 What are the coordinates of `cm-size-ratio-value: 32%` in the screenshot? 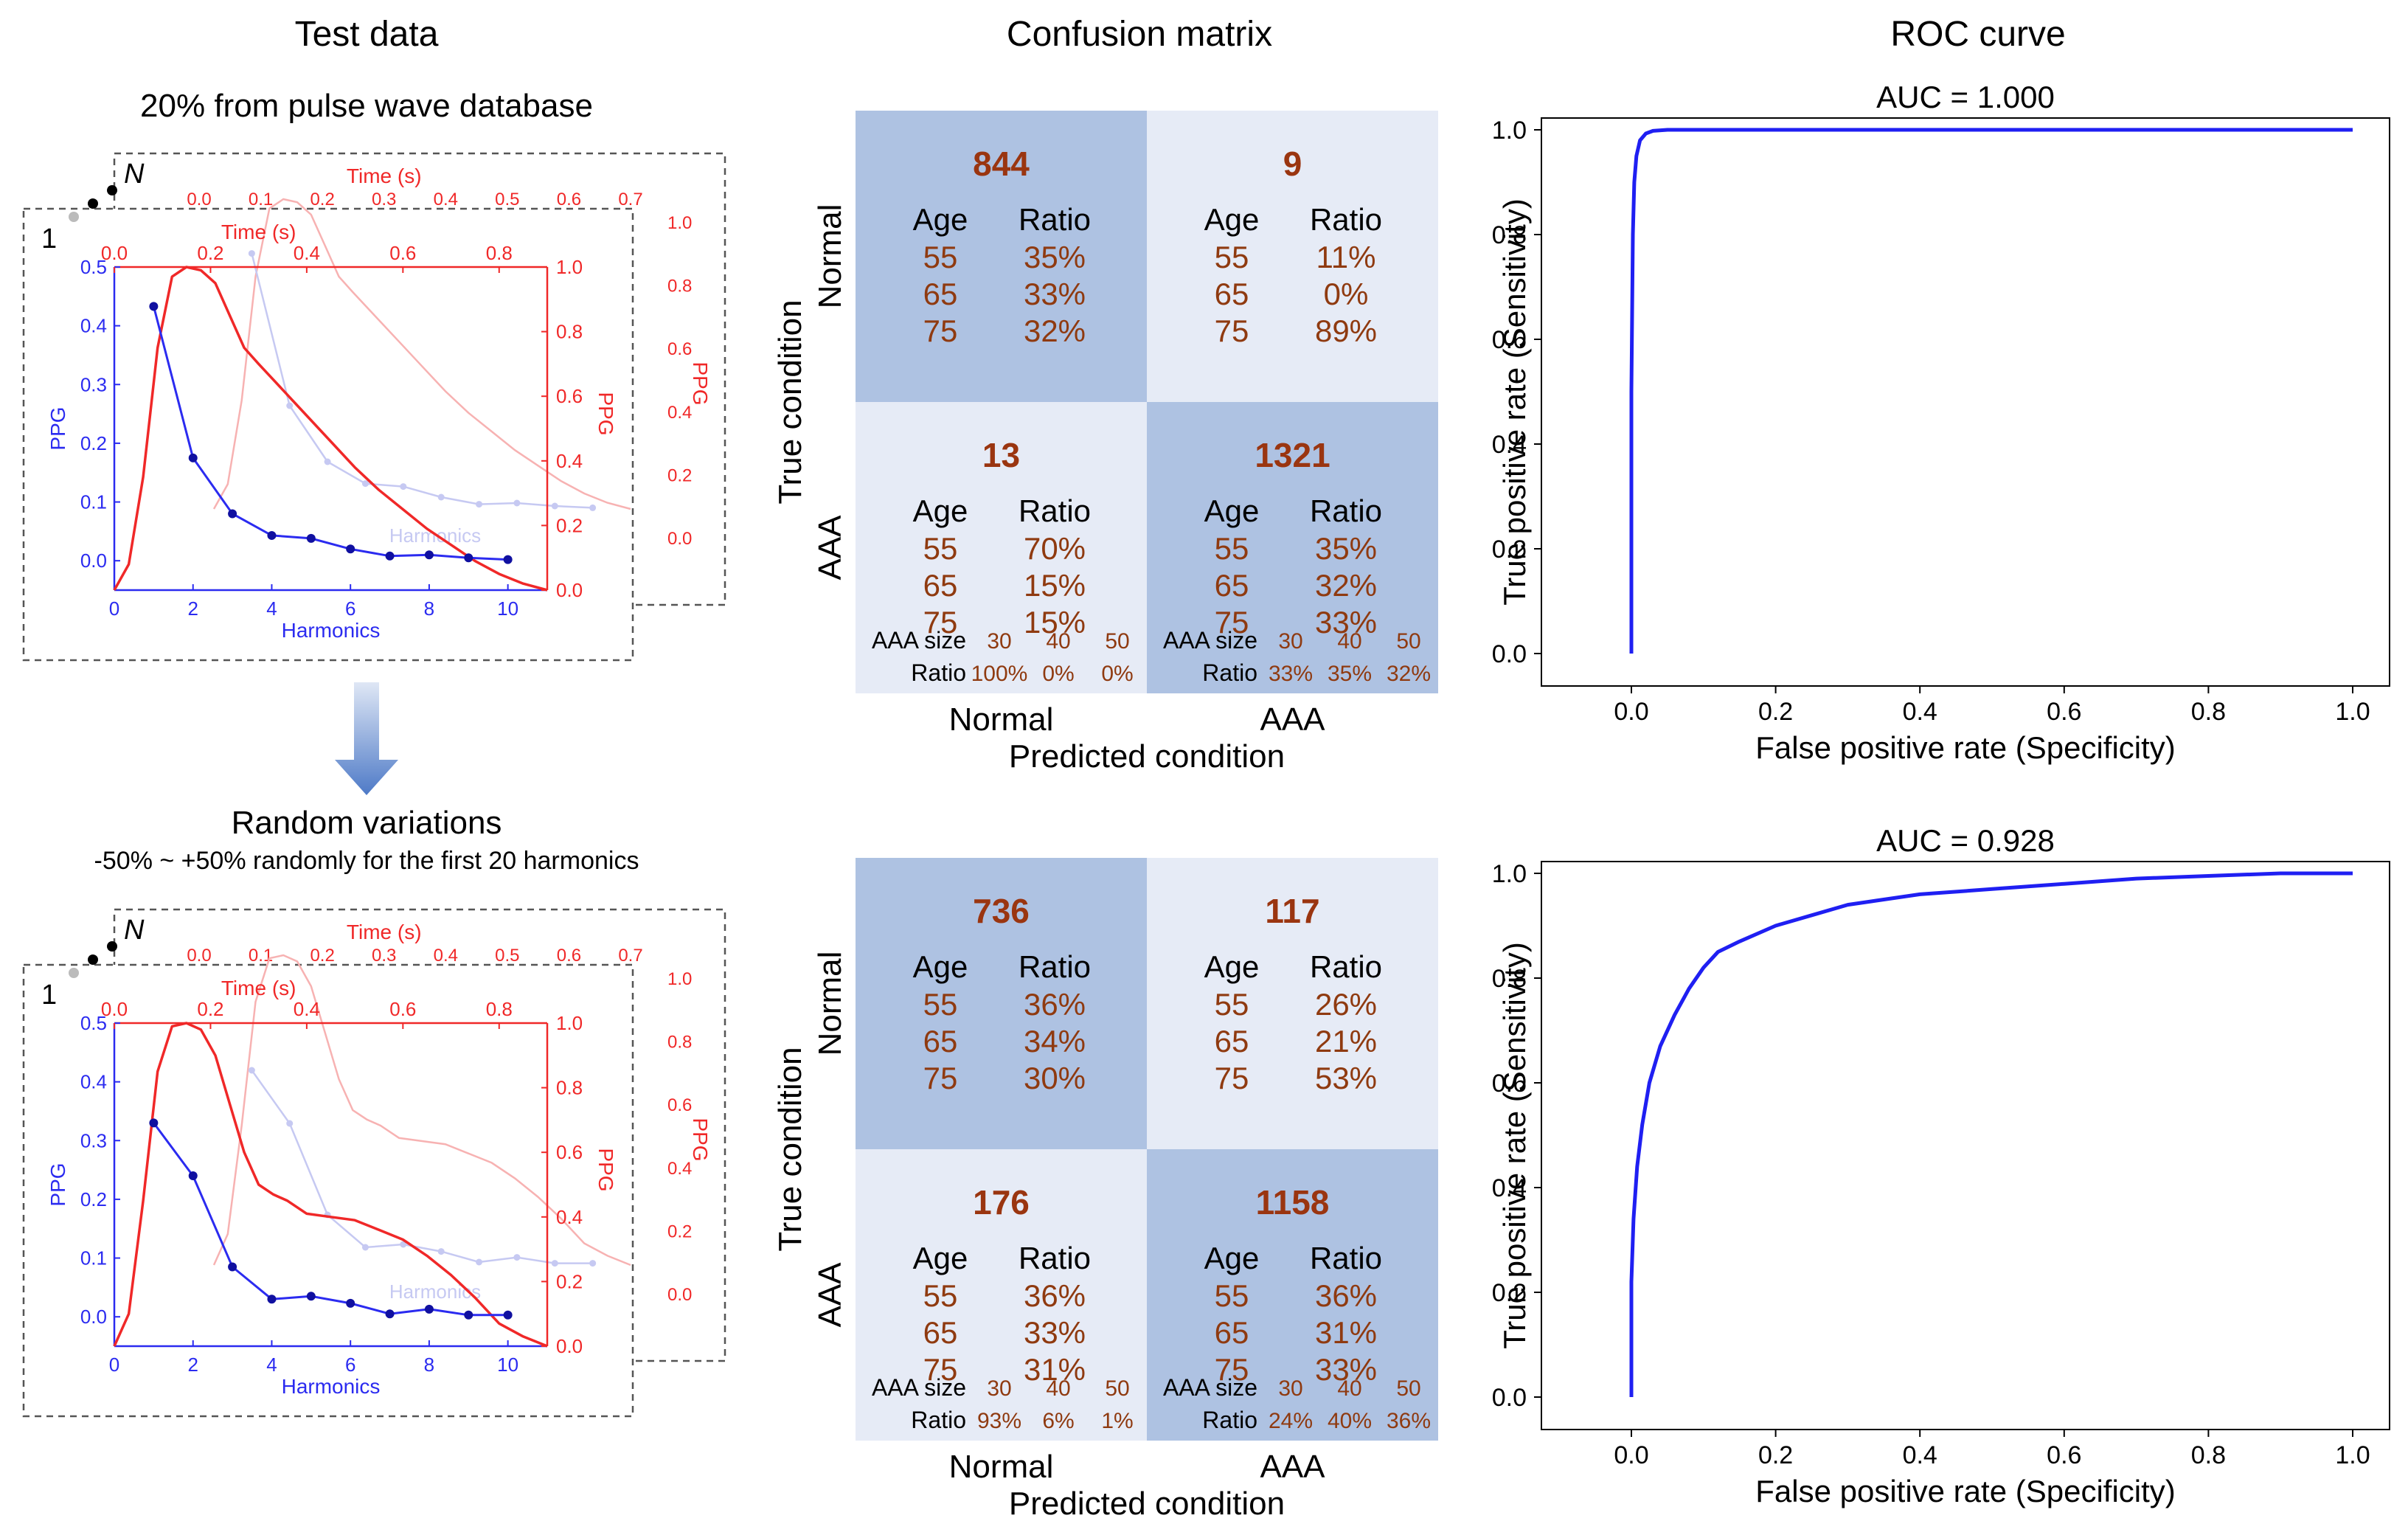 It's located at (1409, 674).